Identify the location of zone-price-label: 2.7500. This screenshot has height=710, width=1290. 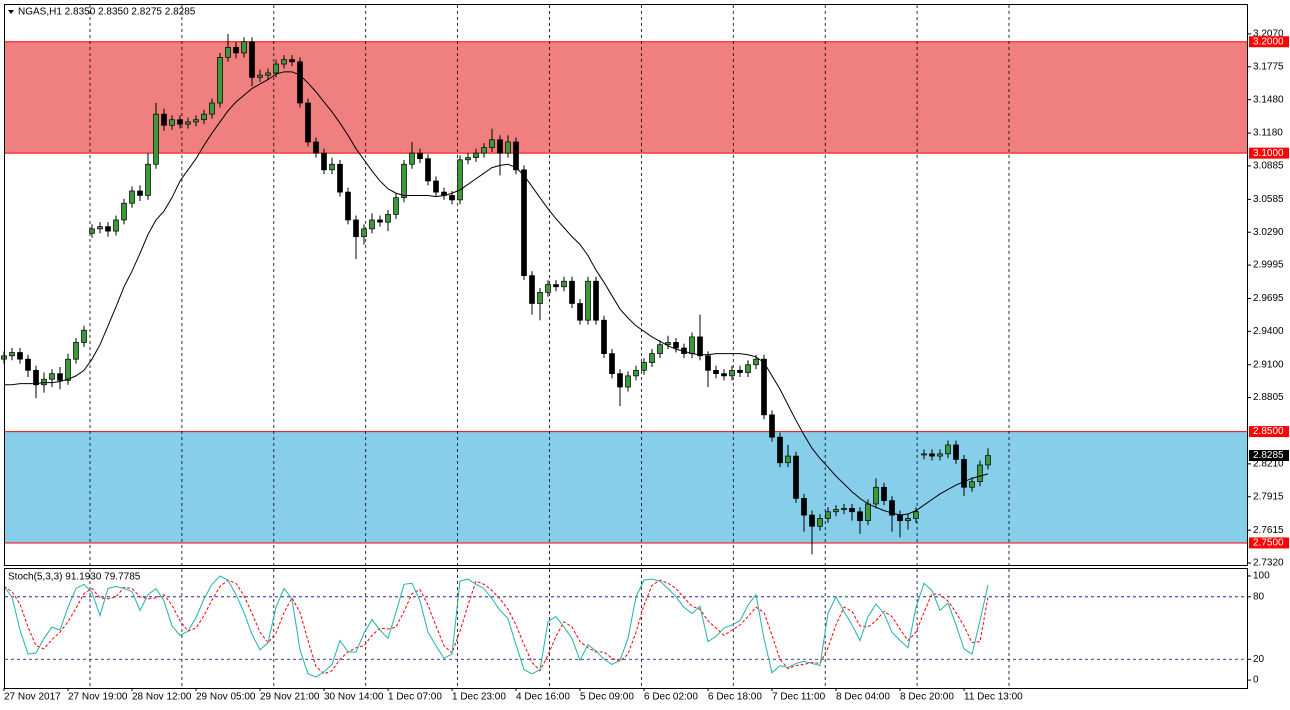
(1268, 543).